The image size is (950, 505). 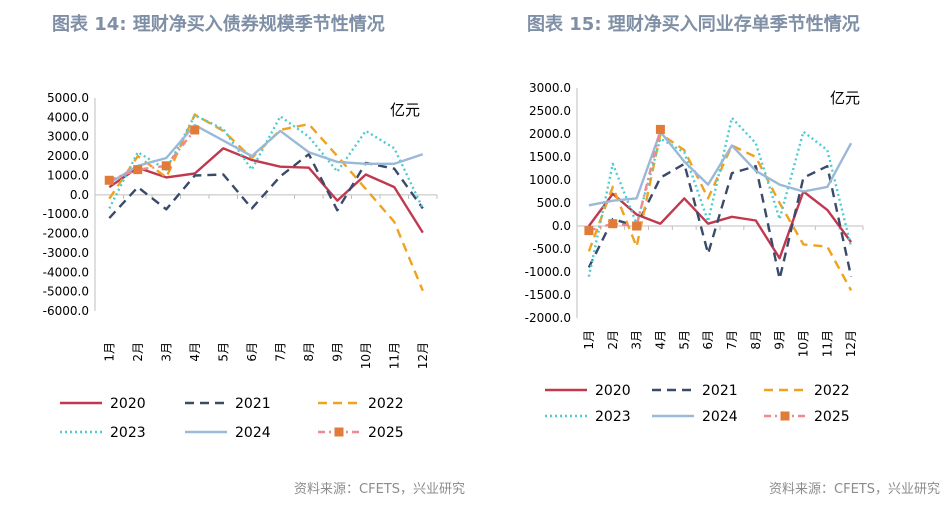 I want to click on series-line-2023, so click(x=720, y=196).